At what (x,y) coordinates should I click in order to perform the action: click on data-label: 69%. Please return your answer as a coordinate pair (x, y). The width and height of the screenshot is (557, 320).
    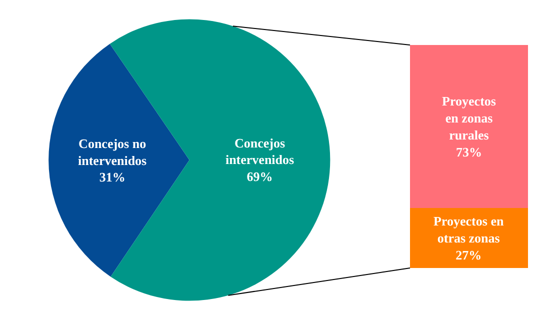
    Looking at the image, I should click on (259, 176).